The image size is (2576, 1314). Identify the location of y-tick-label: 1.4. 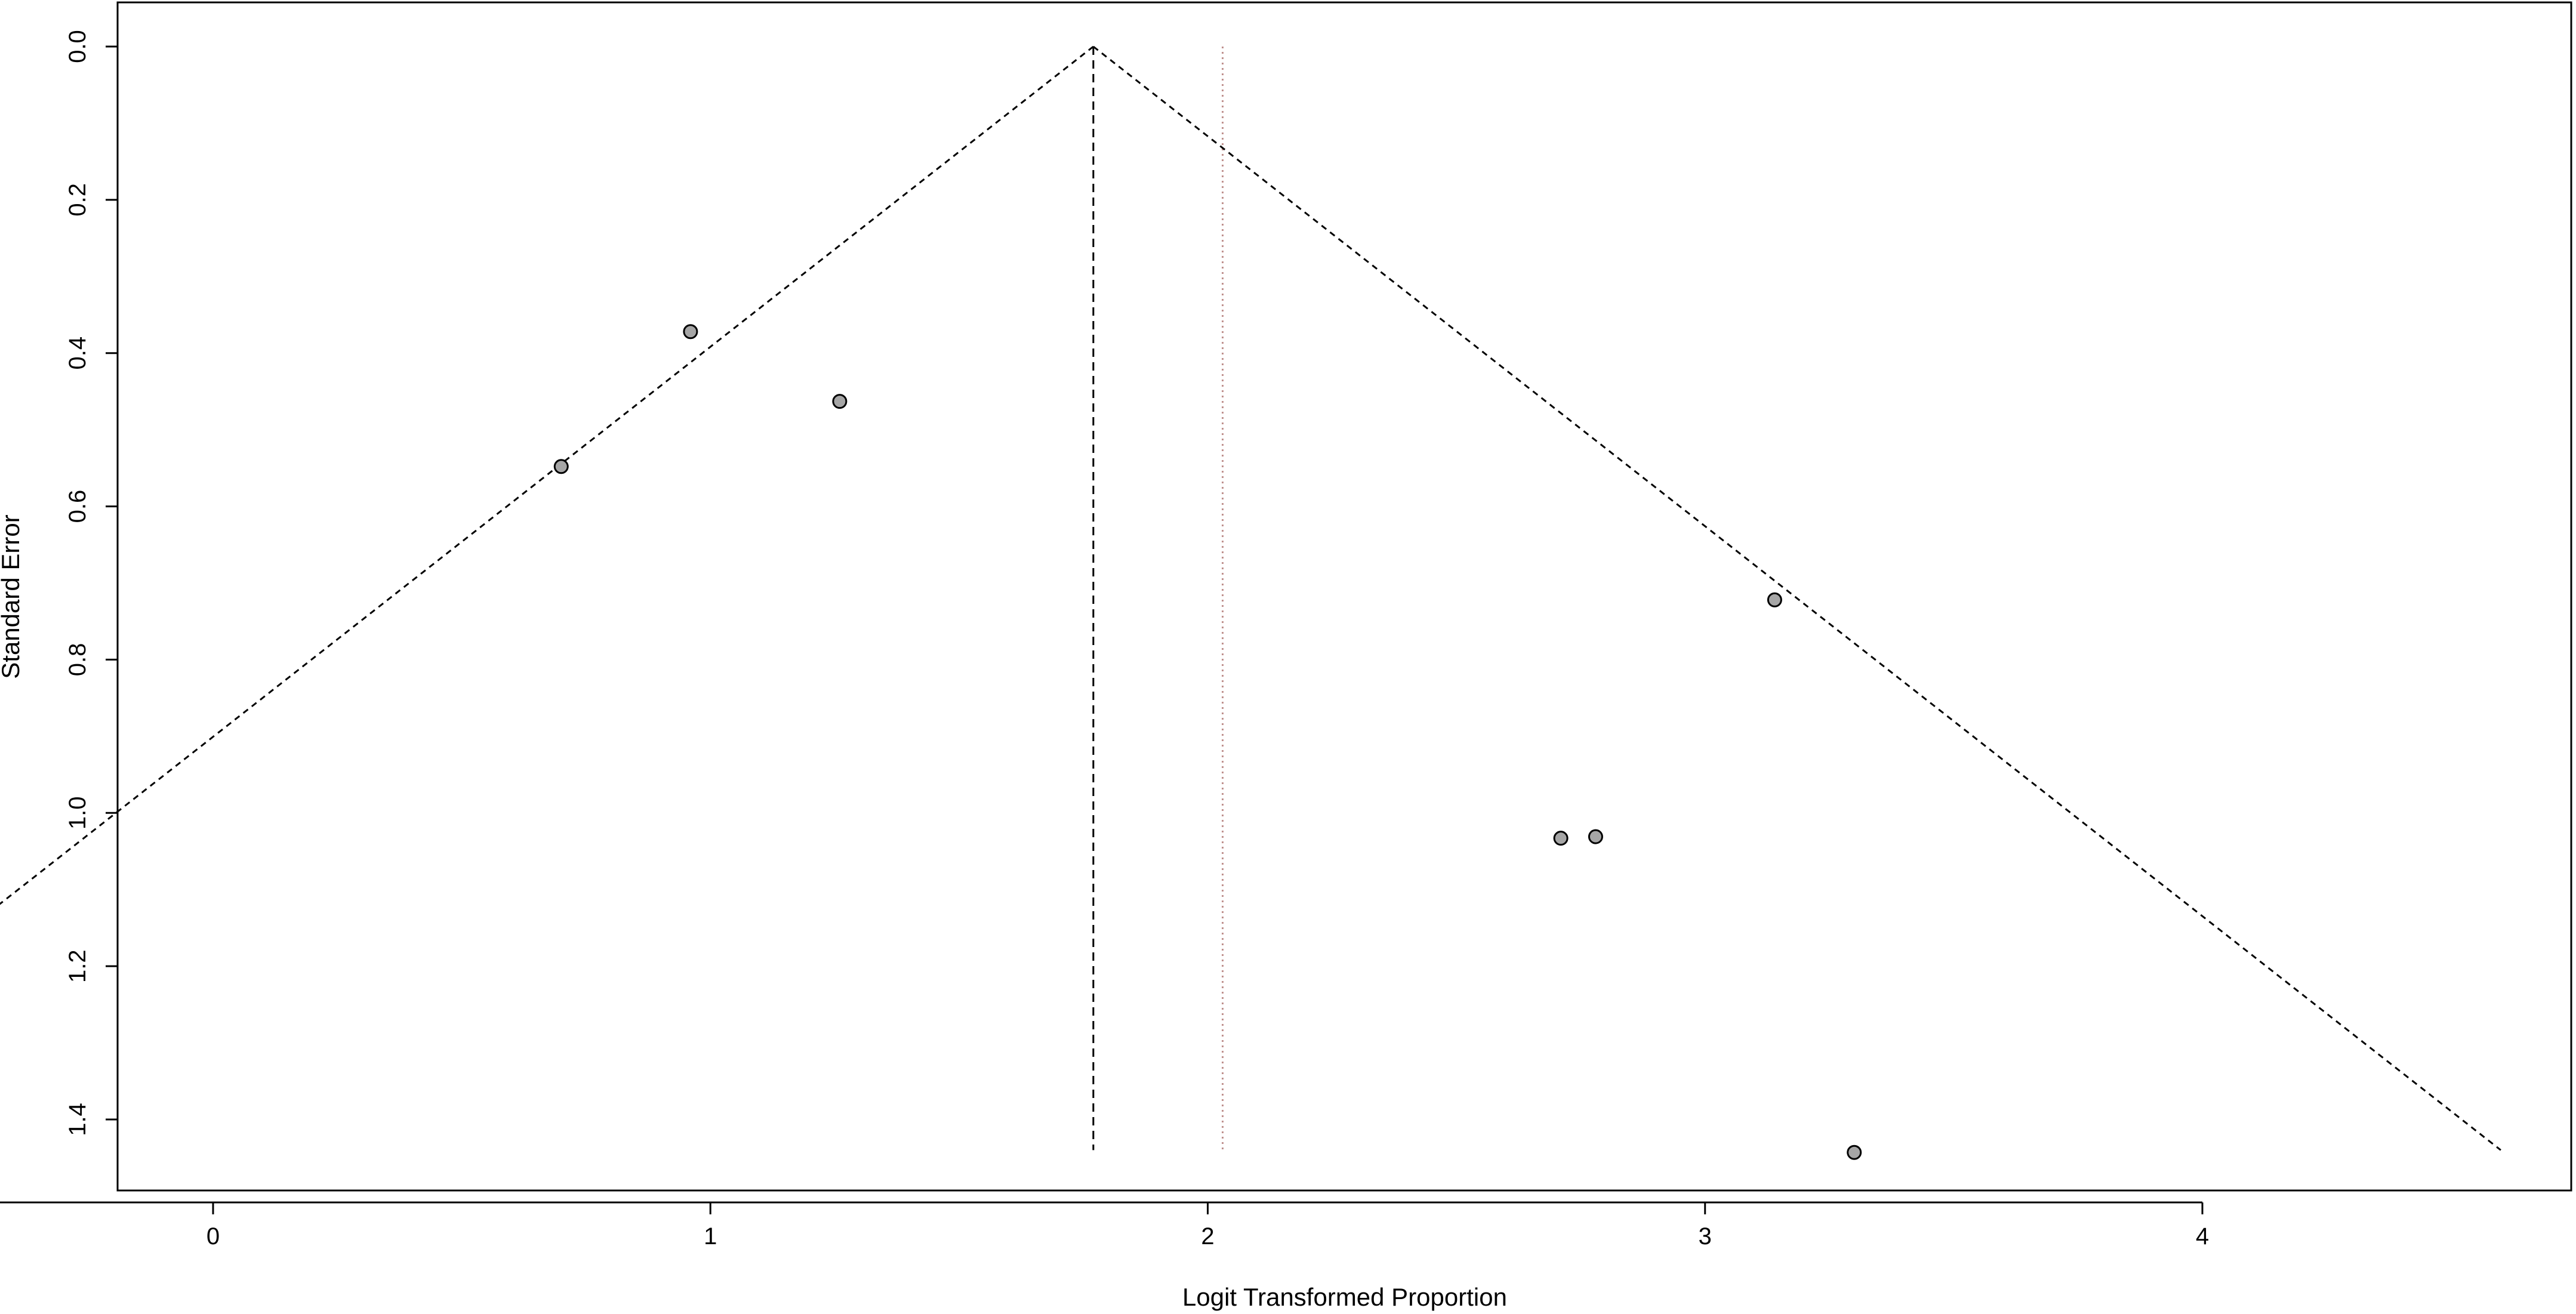
(77, 1119).